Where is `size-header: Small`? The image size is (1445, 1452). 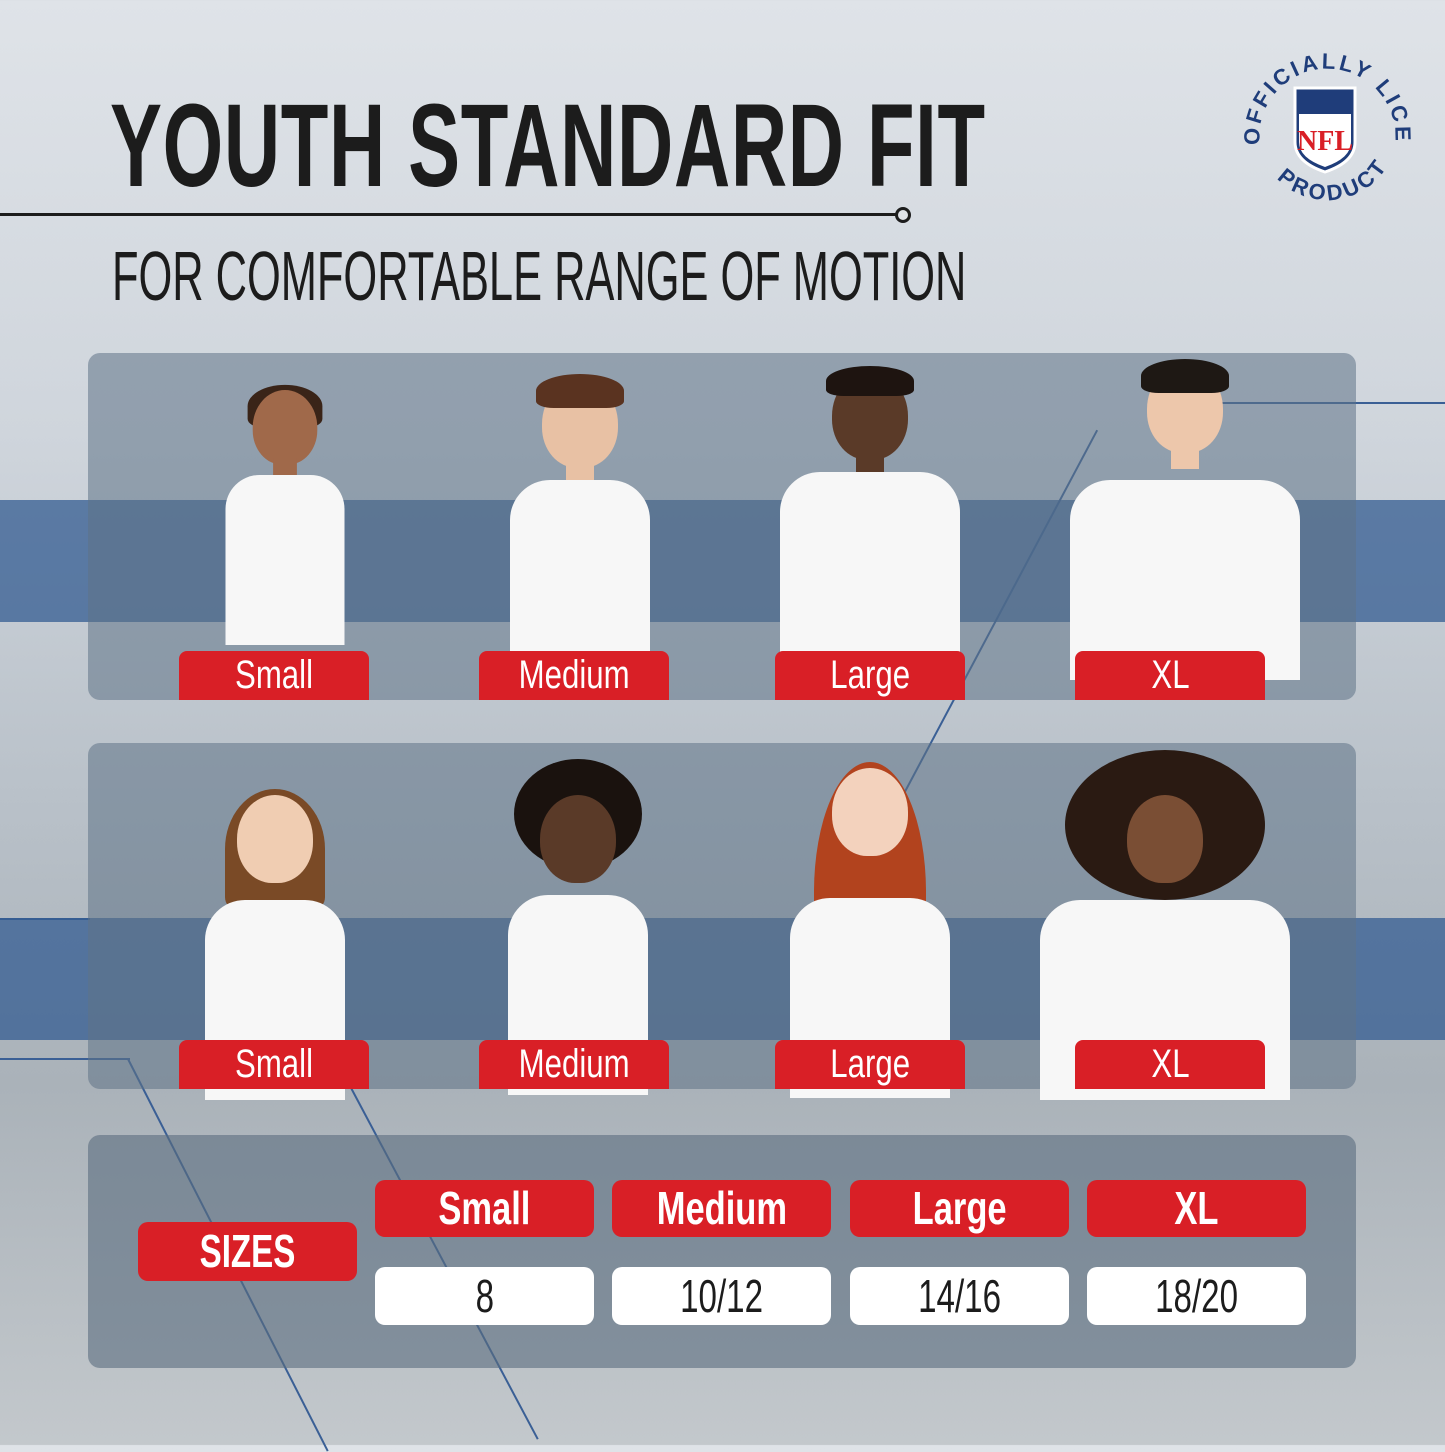
size-header: Small is located at coordinates (484, 1208).